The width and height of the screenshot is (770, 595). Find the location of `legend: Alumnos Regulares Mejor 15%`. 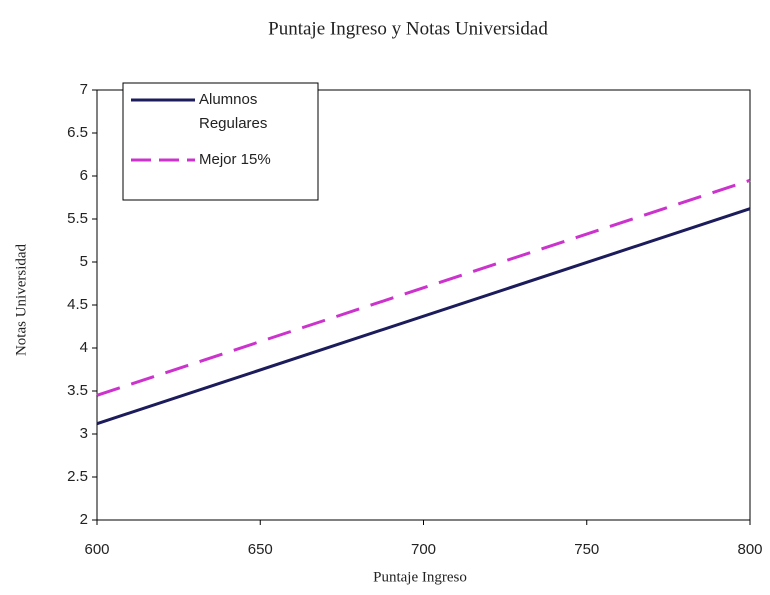

legend: Alumnos Regulares Mejor 15% is located at coordinates (220, 141).